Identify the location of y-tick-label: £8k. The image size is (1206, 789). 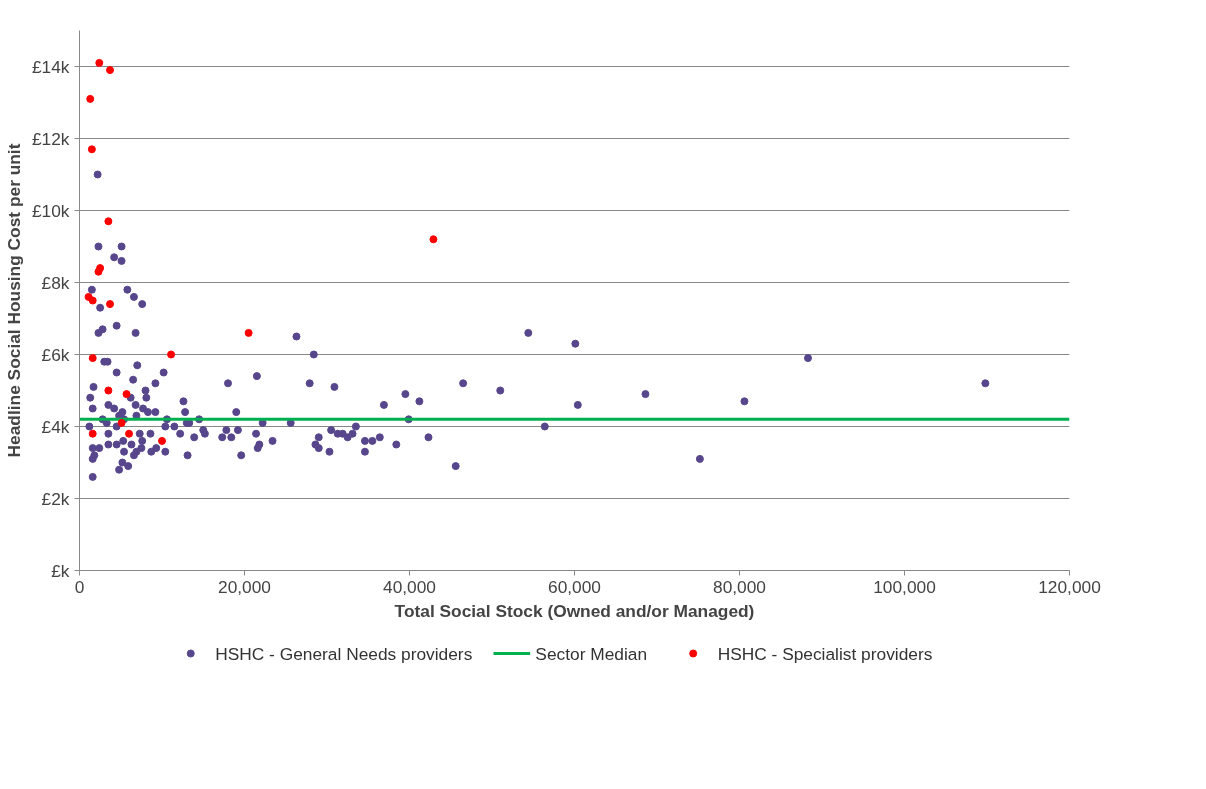
(55, 282).